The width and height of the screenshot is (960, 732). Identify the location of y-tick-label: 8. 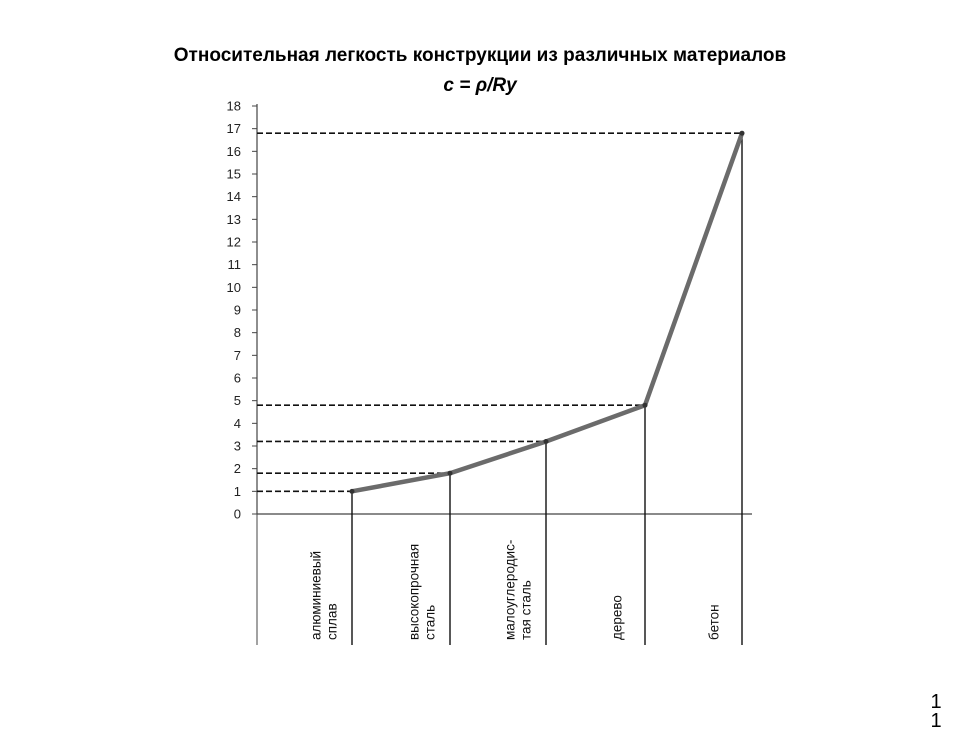
(237, 332).